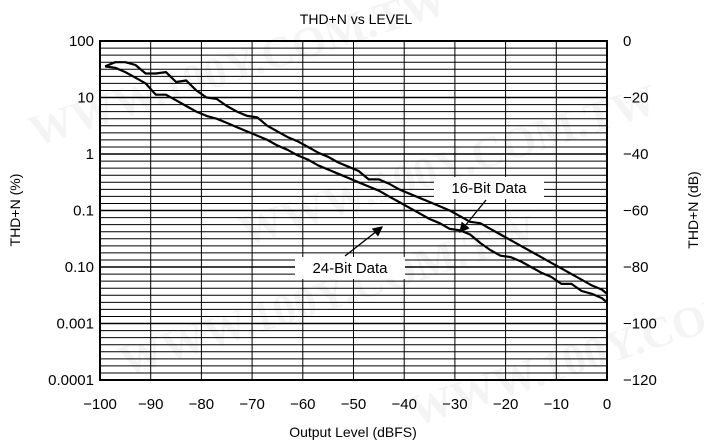  I want to click on y-right-tick-label: −40, so click(635, 154).